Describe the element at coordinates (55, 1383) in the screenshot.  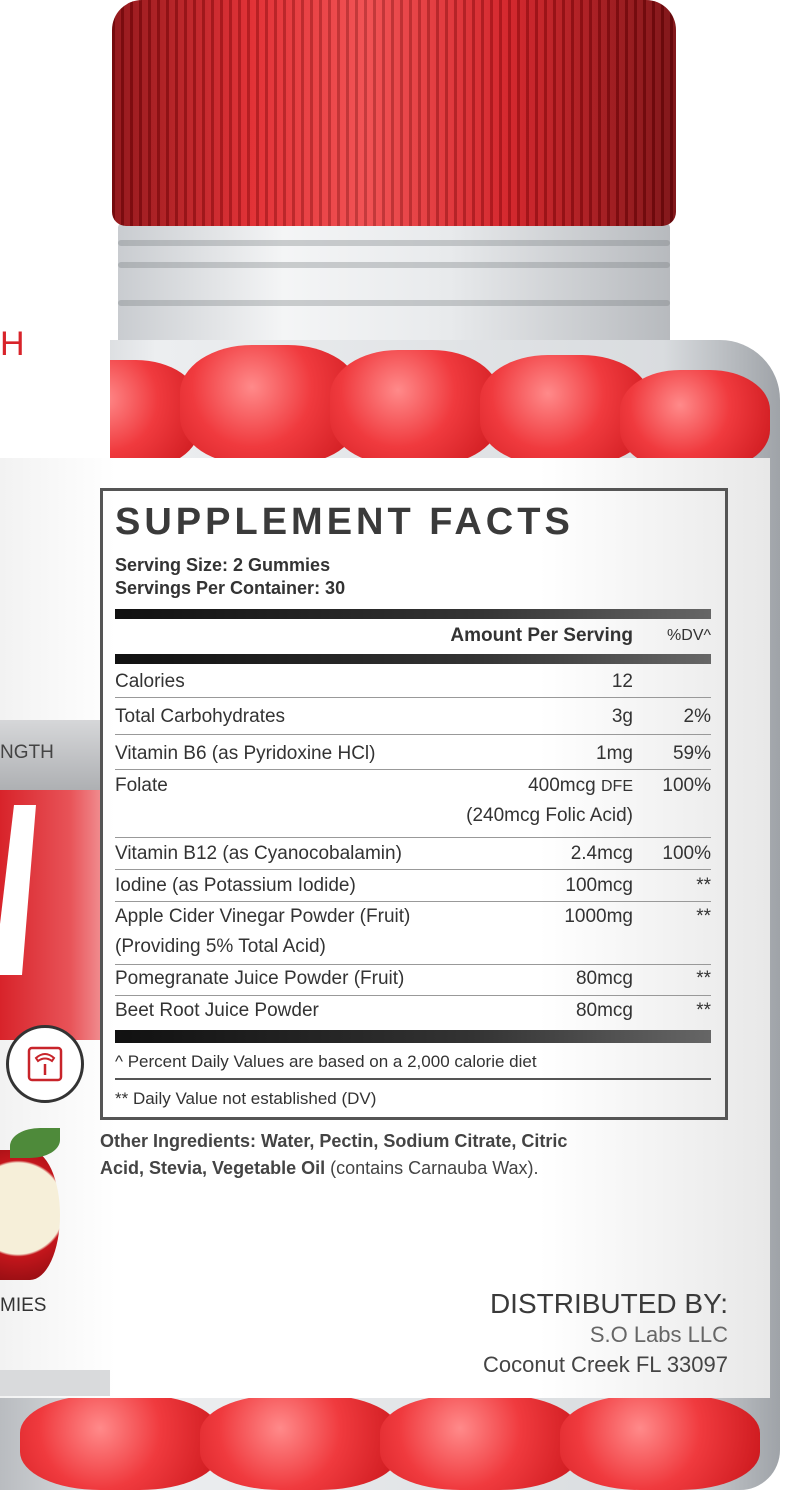
I see `gray-strip` at that location.